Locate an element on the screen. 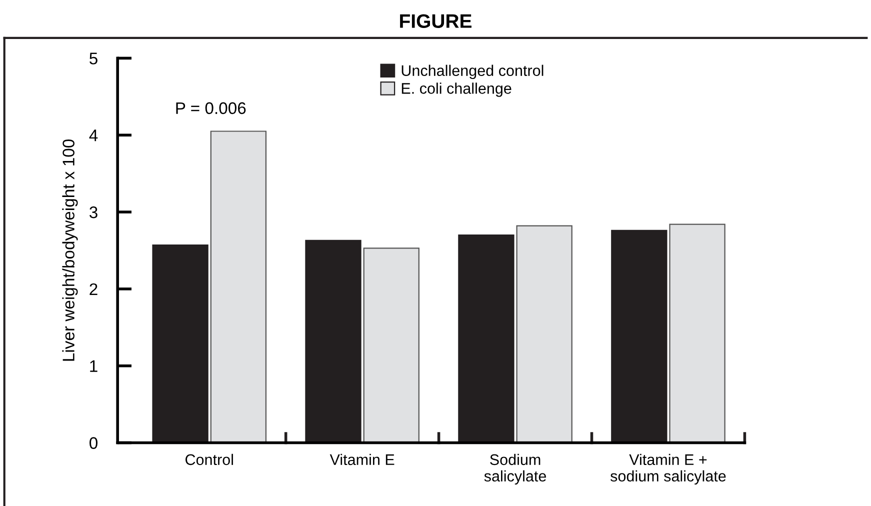 The image size is (871, 506). x-tick-label: Vitamin E + sodium salicylate is located at coordinates (668, 469).